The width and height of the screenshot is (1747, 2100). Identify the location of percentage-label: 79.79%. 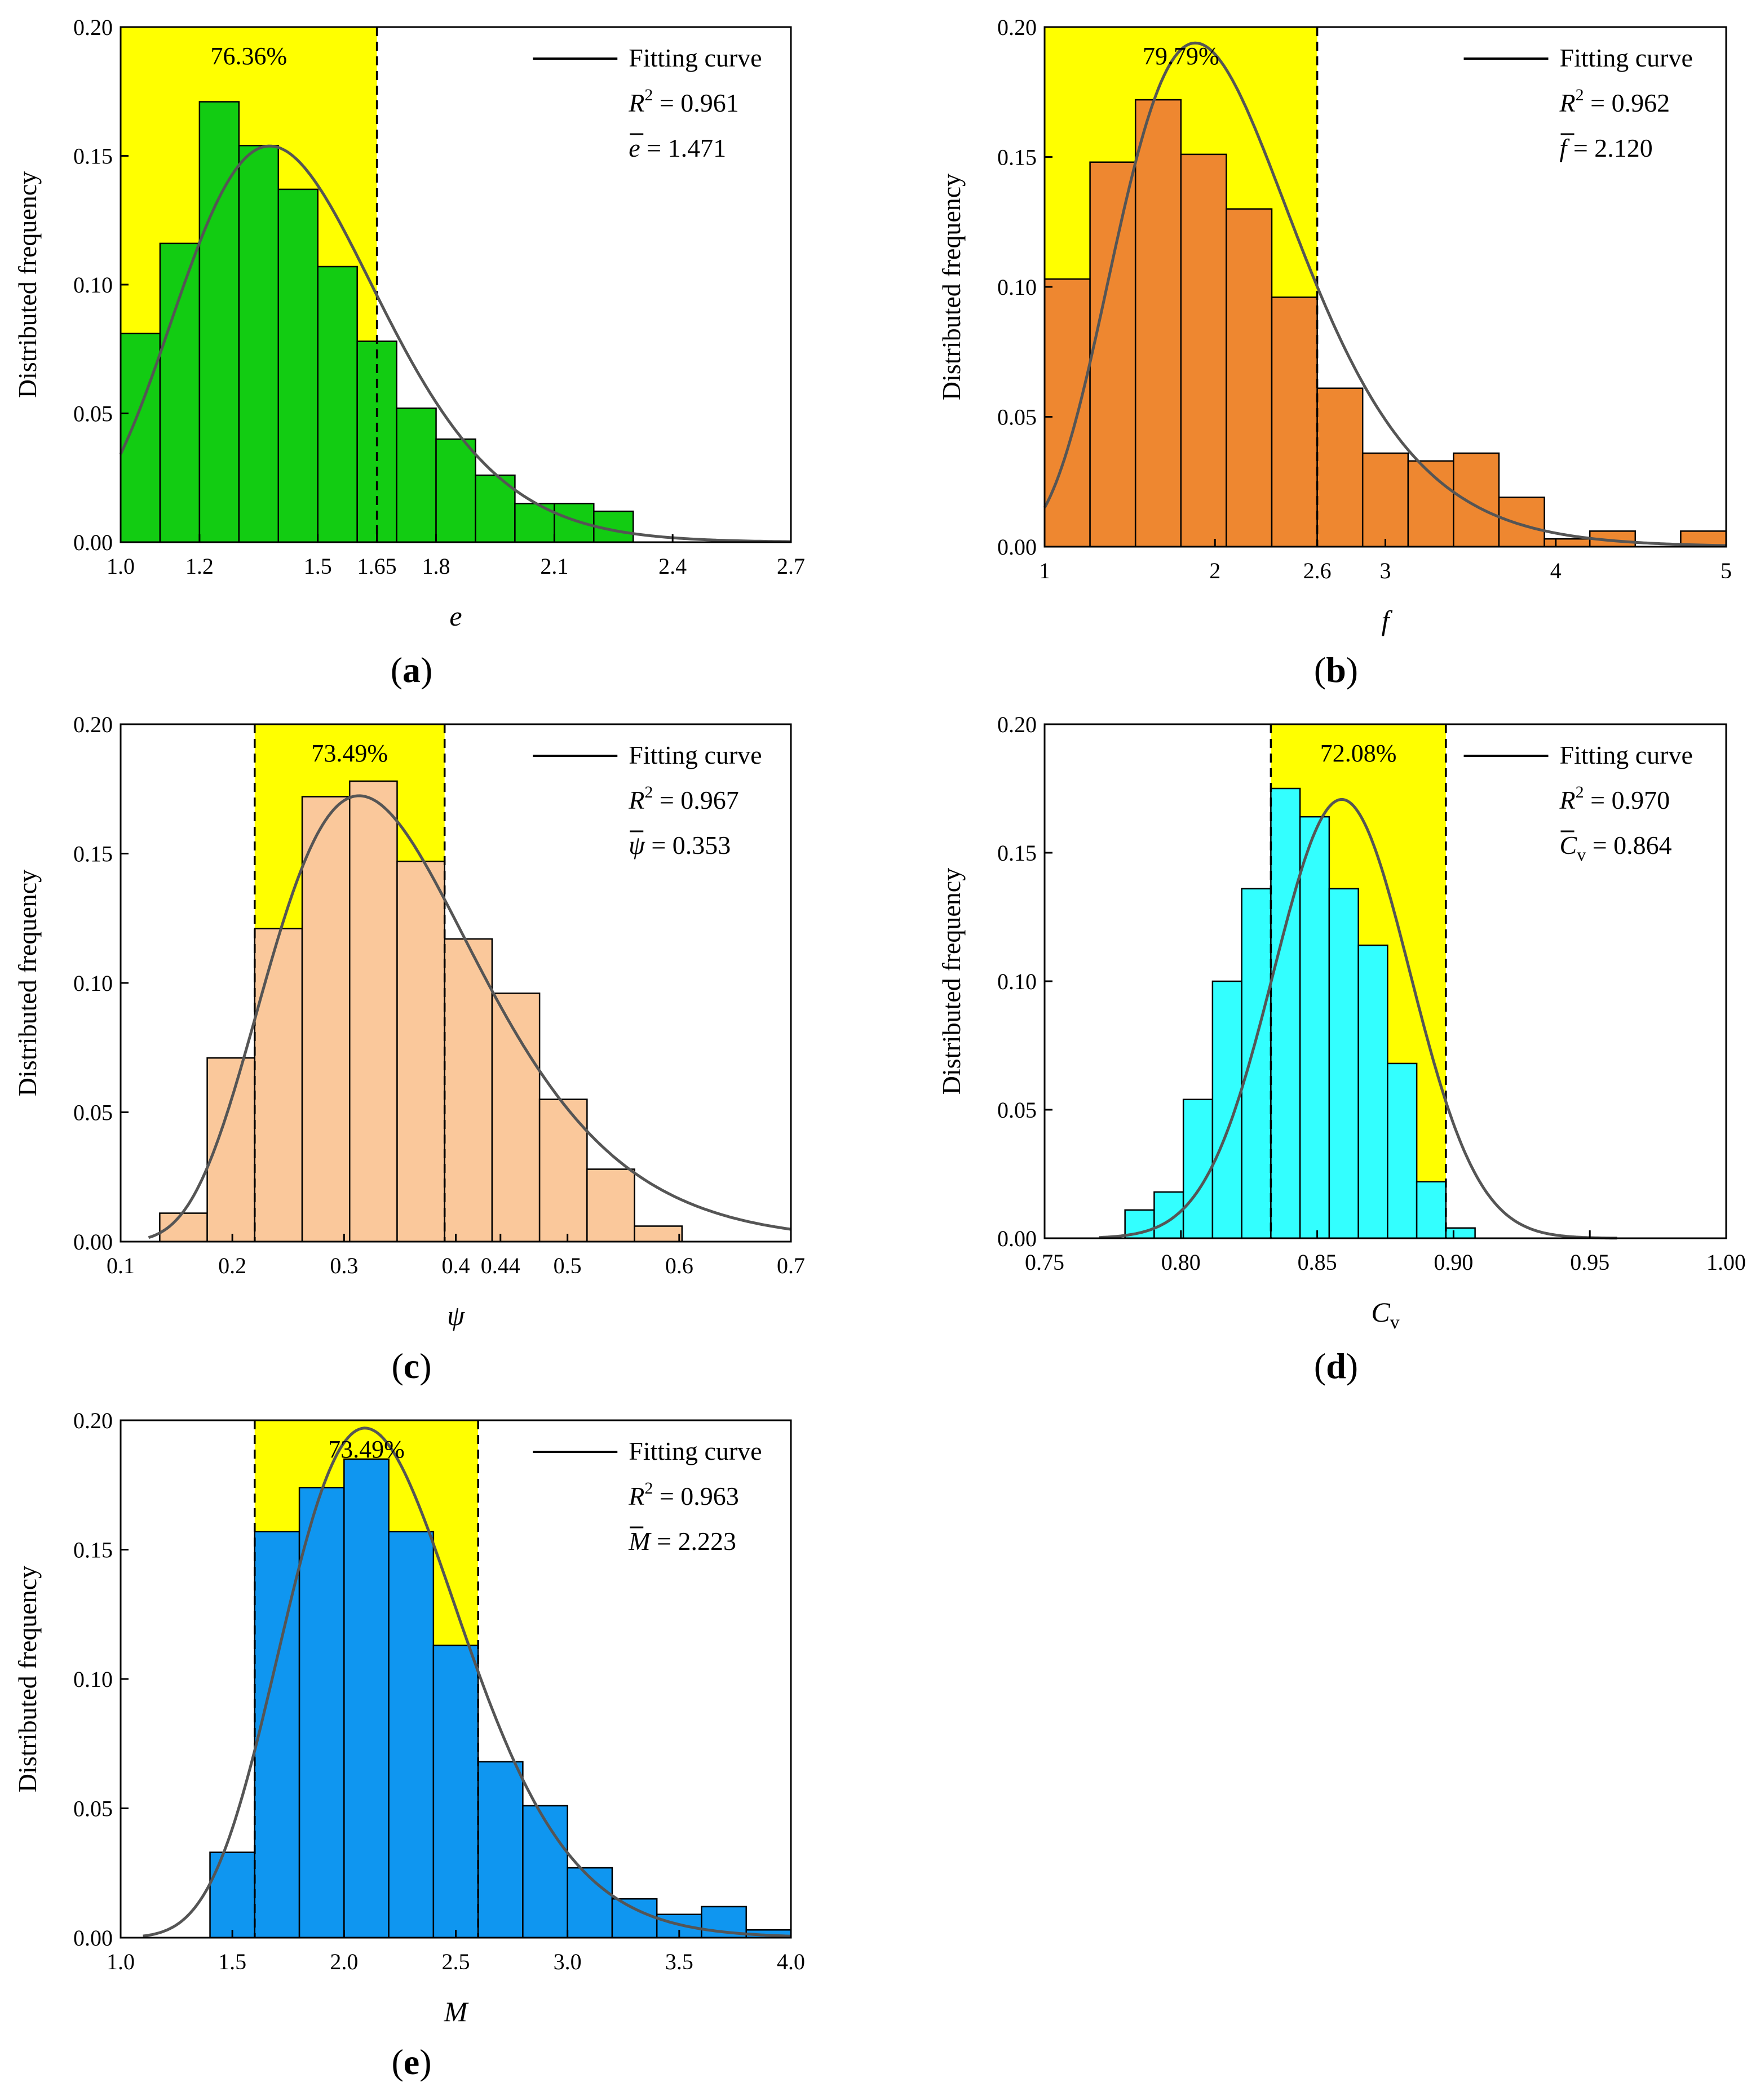
(1181, 56).